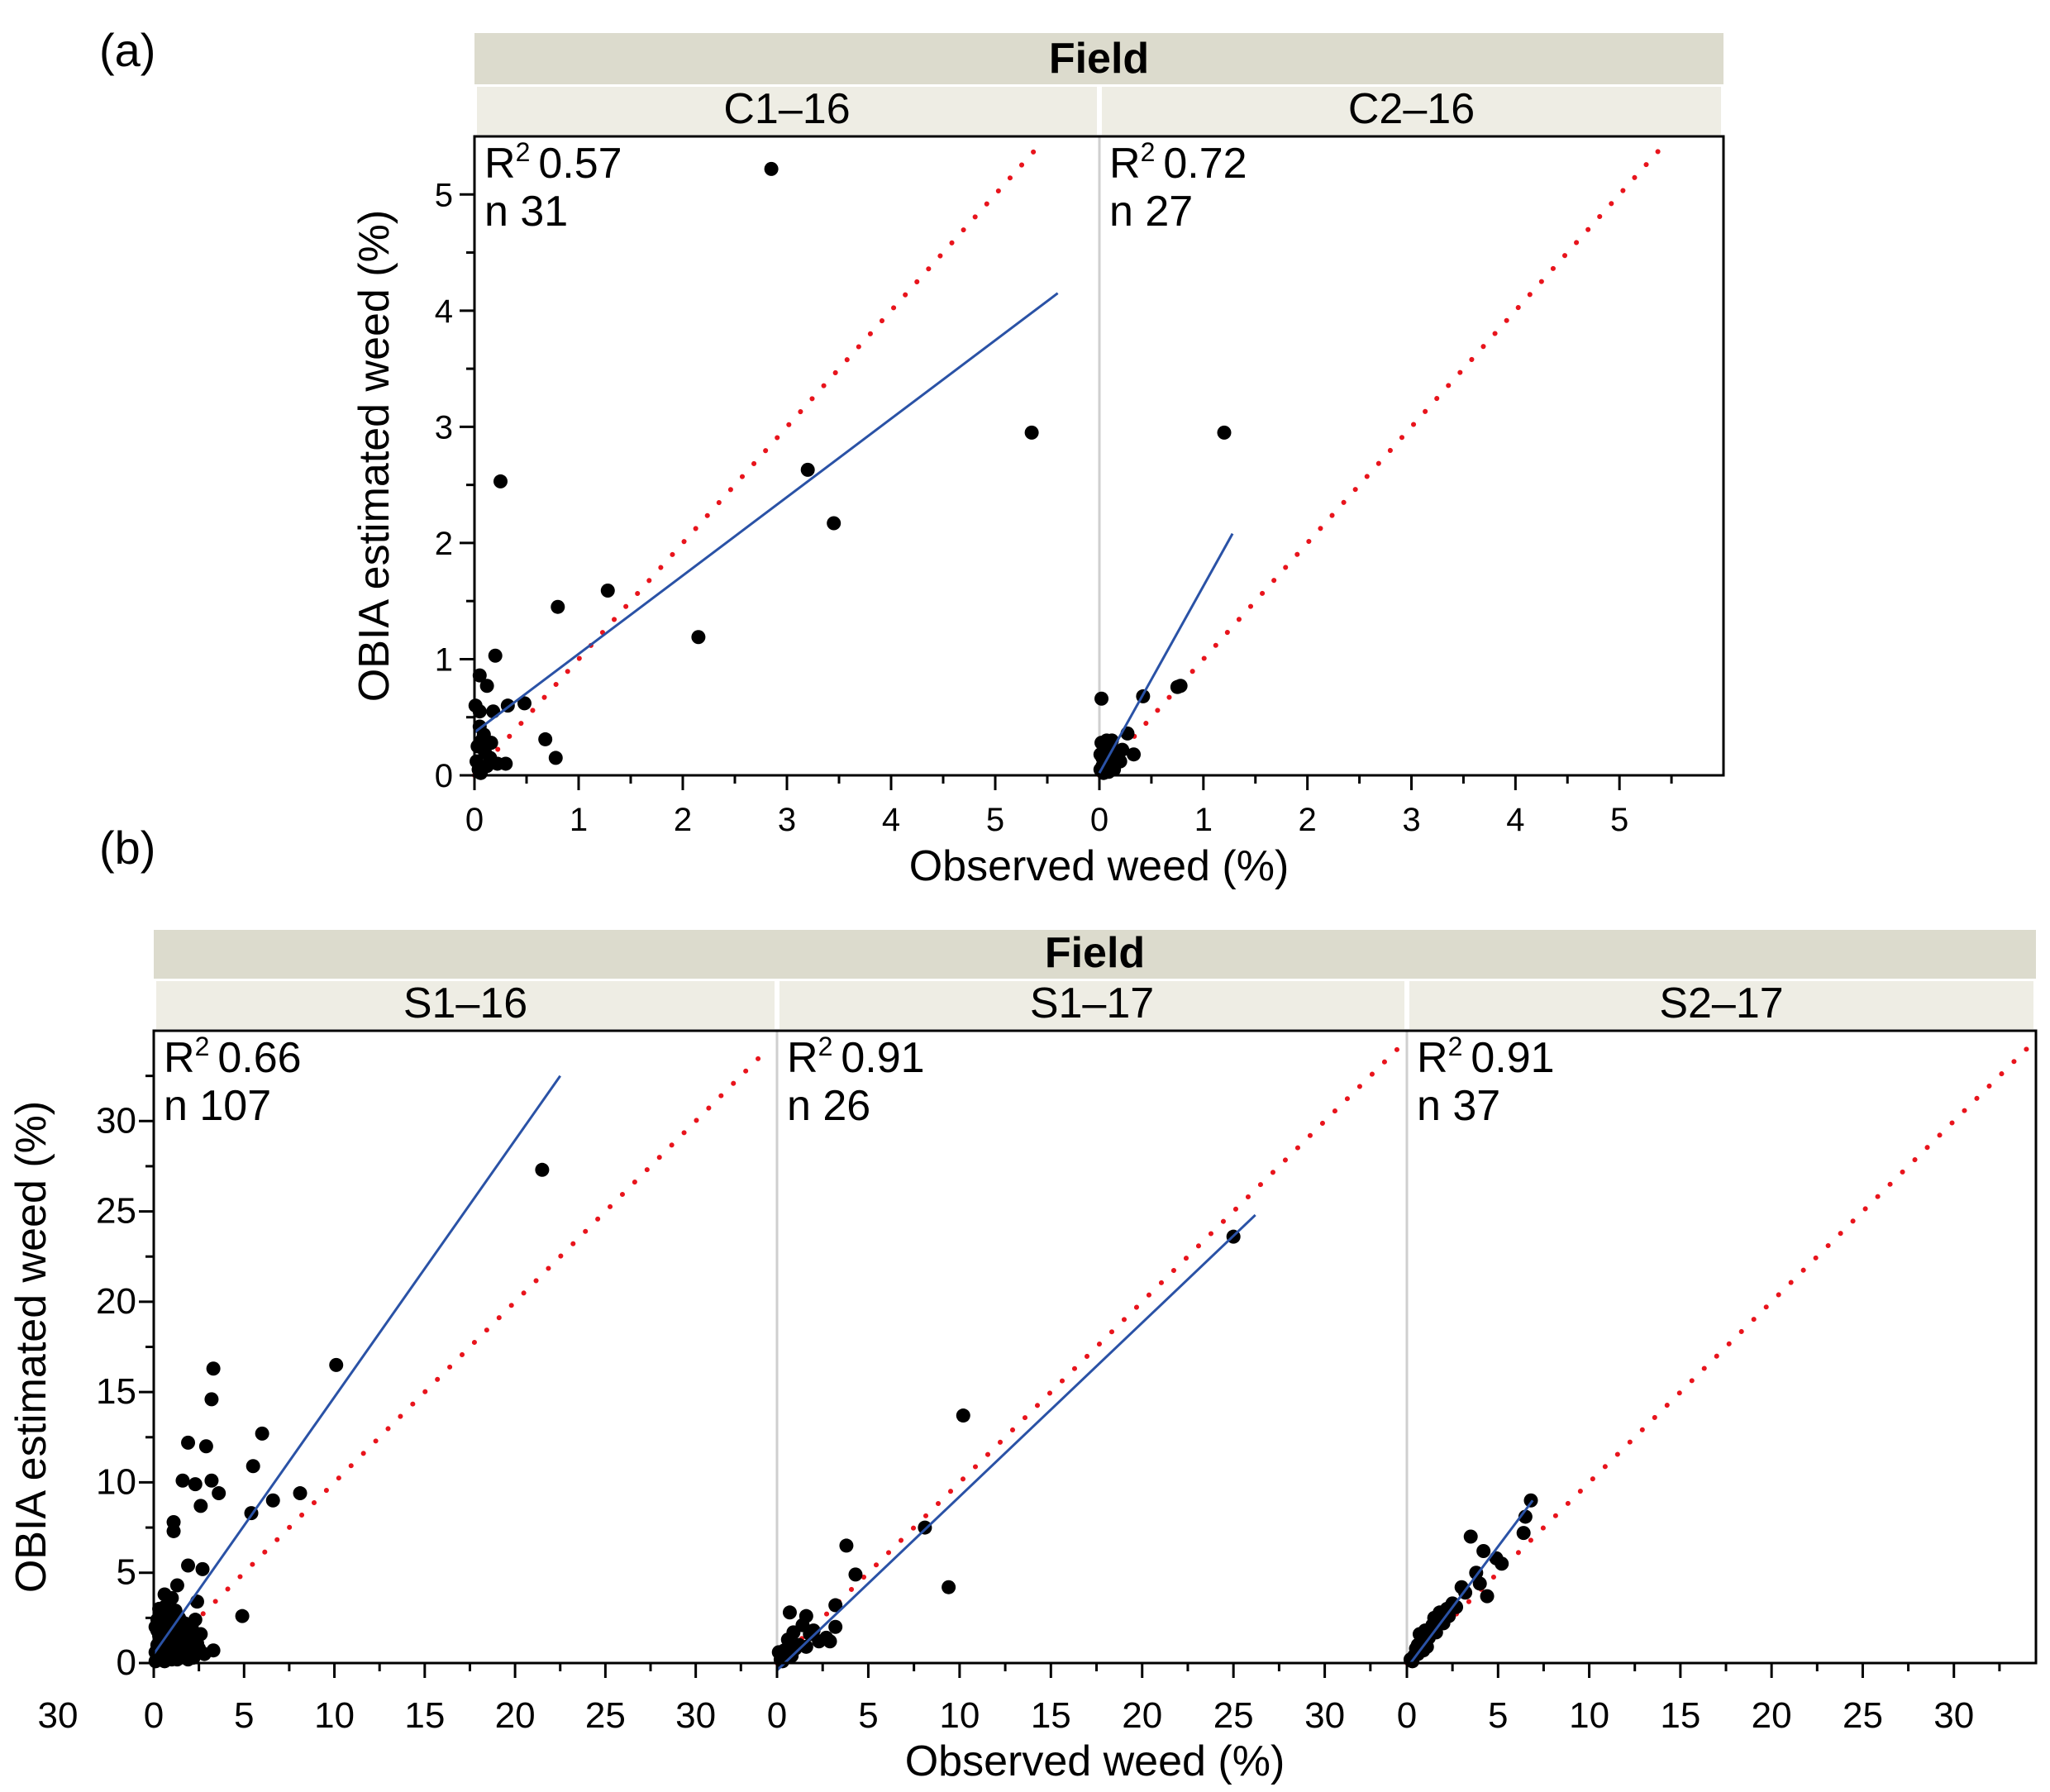 The width and height of the screenshot is (2050, 1792). I want to click on n-annotation: n 31, so click(526, 212).